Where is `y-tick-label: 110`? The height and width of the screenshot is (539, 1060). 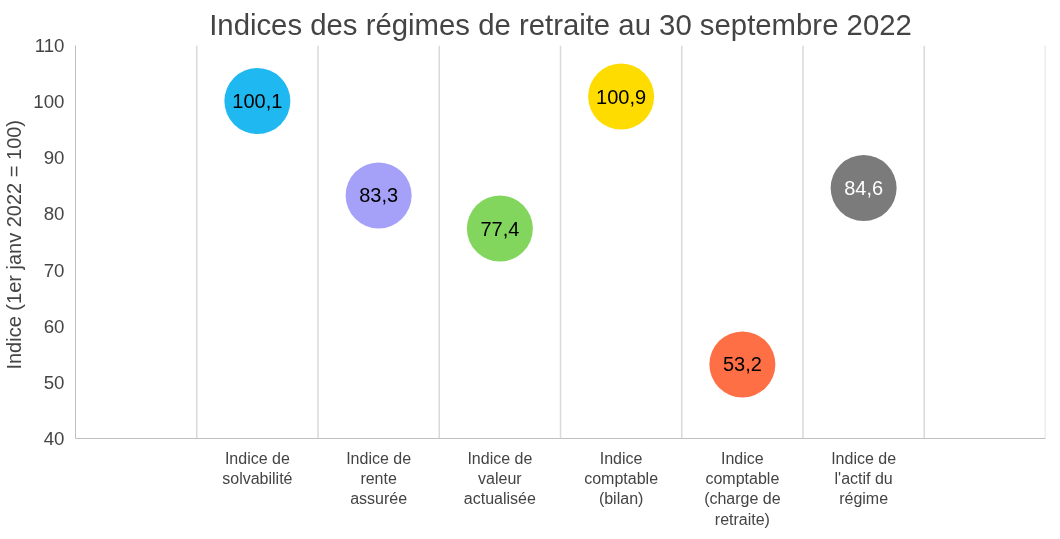 y-tick-label: 110 is located at coordinates (49, 45).